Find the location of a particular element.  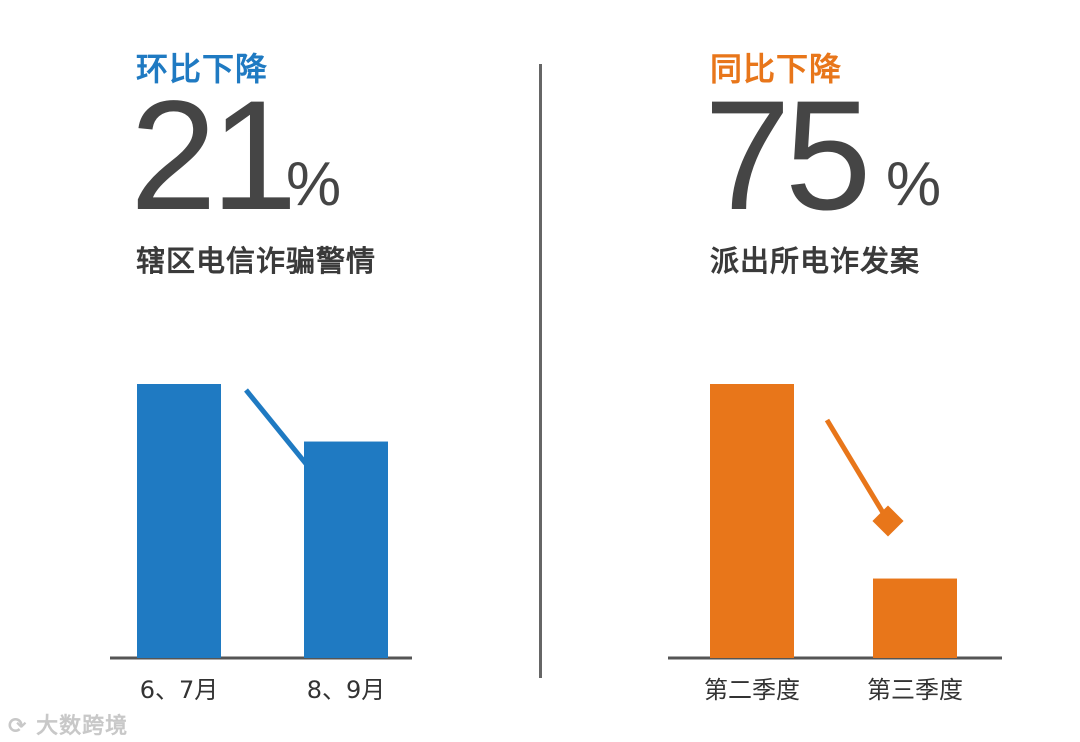

left-description: 辖区电信诈骗警情 is located at coordinates (256, 261).